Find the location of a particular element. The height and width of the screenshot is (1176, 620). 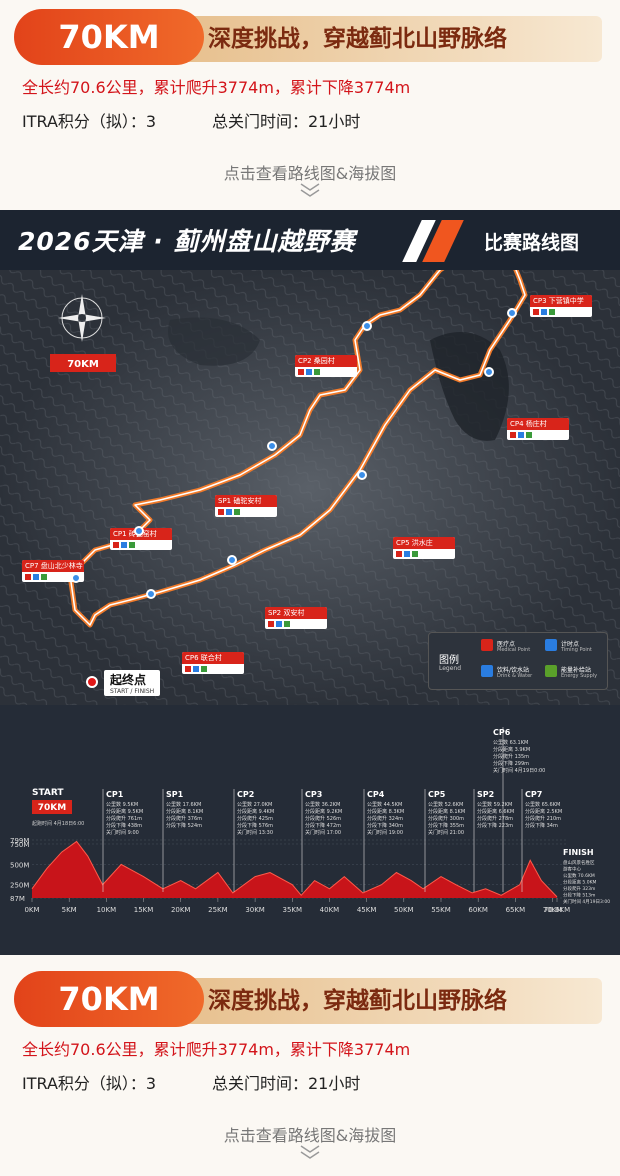

y-tick-label: 500M is located at coordinates (19, 865).